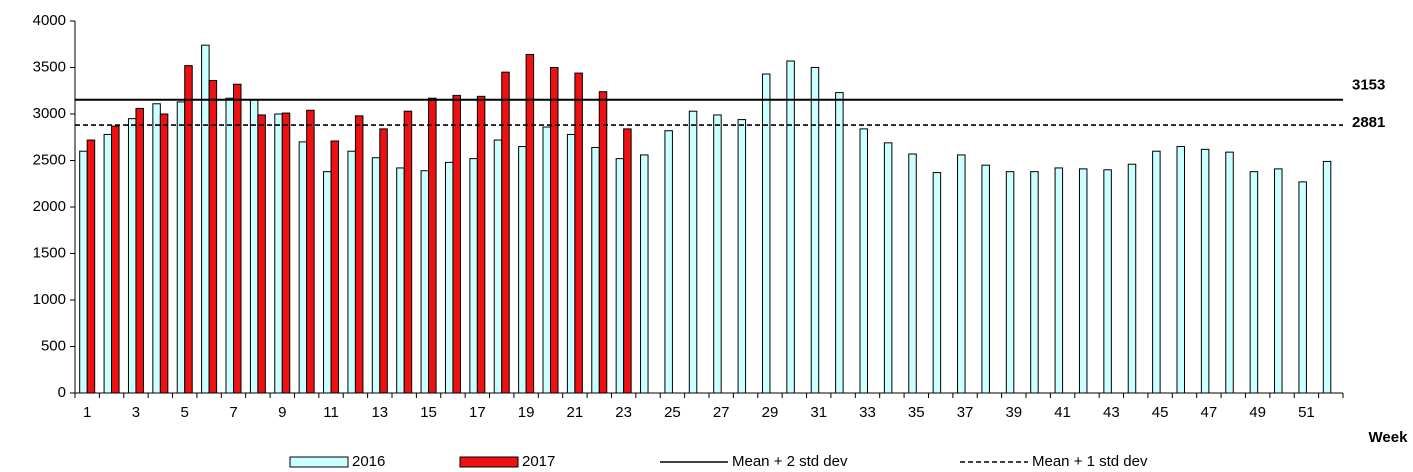 This screenshot has height=472, width=1413. I want to click on x-tick-label: 5, so click(185, 412).